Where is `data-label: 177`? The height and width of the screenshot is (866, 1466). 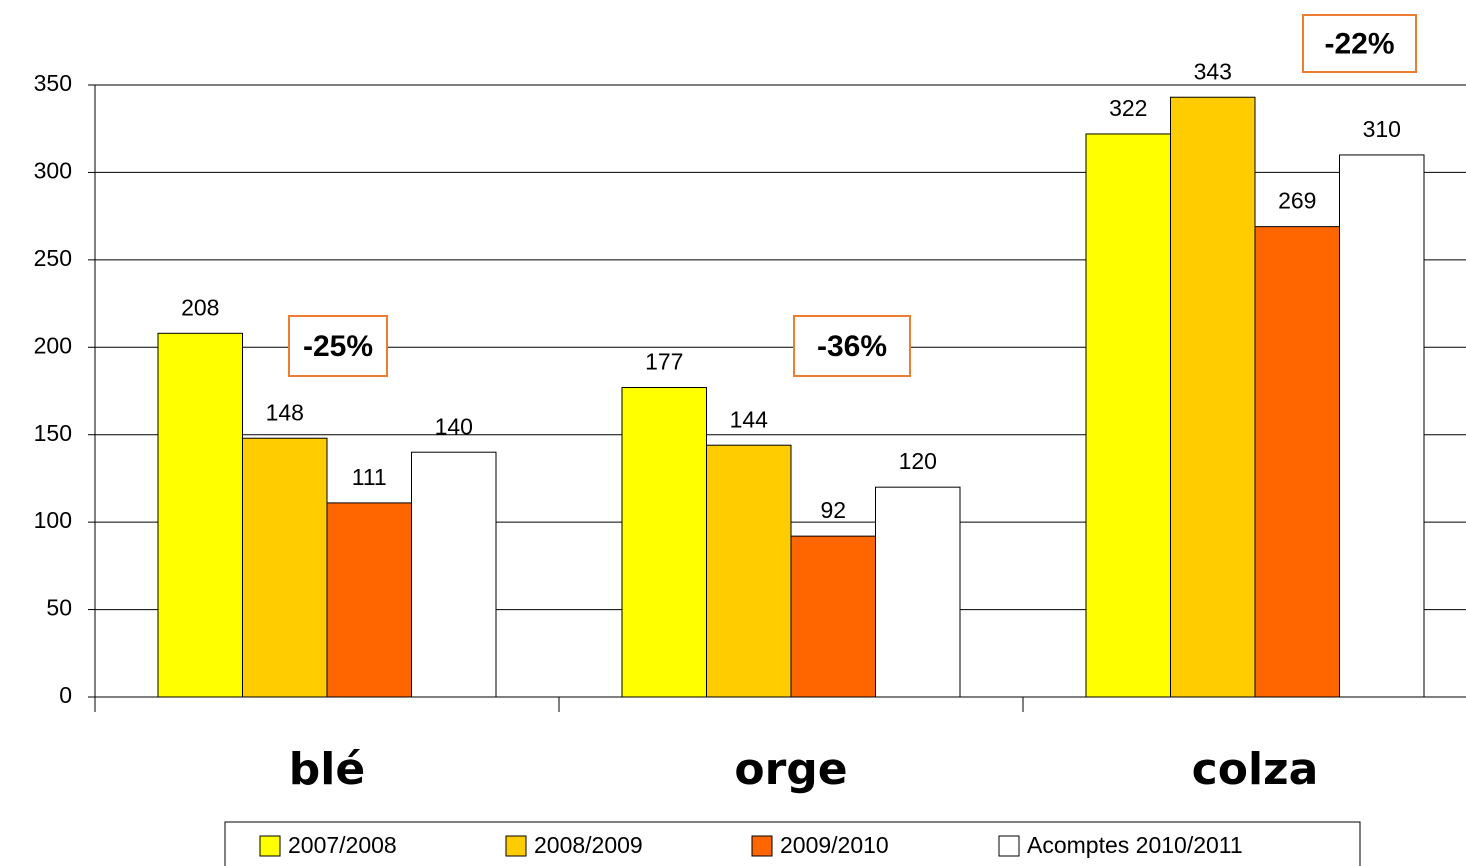
data-label: 177 is located at coordinates (664, 362).